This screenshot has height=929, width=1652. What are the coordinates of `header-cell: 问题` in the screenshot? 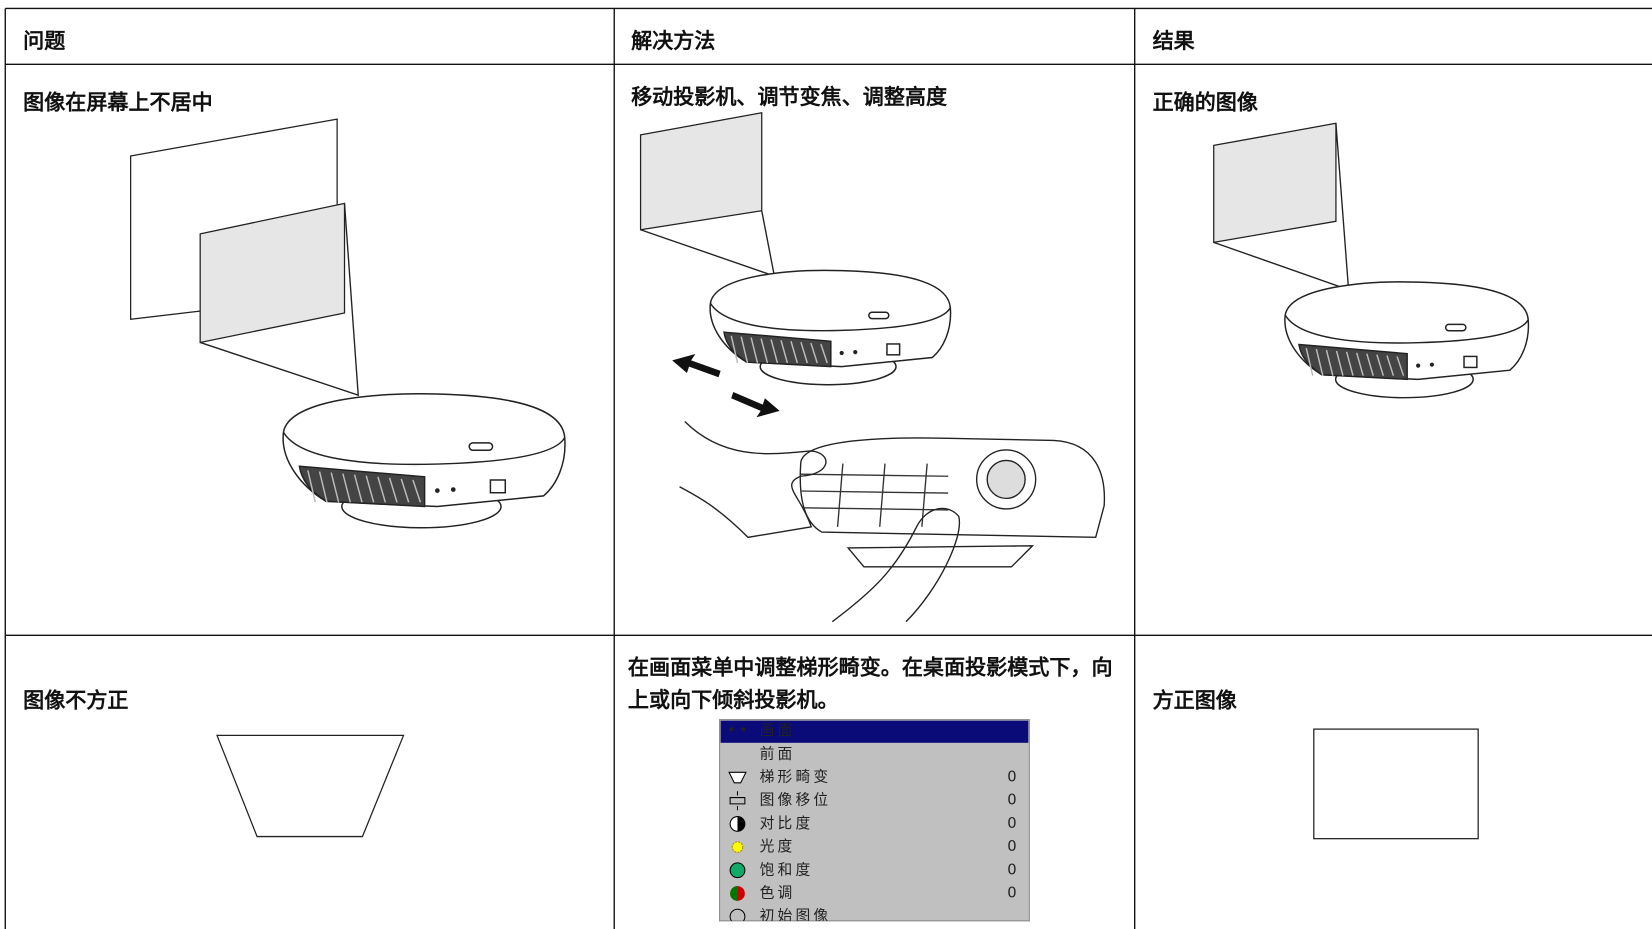 It's located at (44, 40).